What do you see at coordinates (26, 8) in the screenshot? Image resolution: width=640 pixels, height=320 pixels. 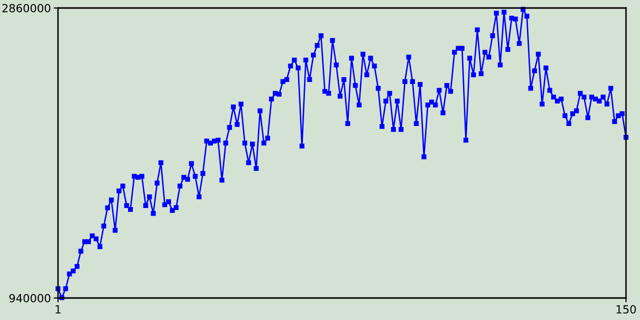 I see `y-tick-label: 2860000` at bounding box center [26, 8].